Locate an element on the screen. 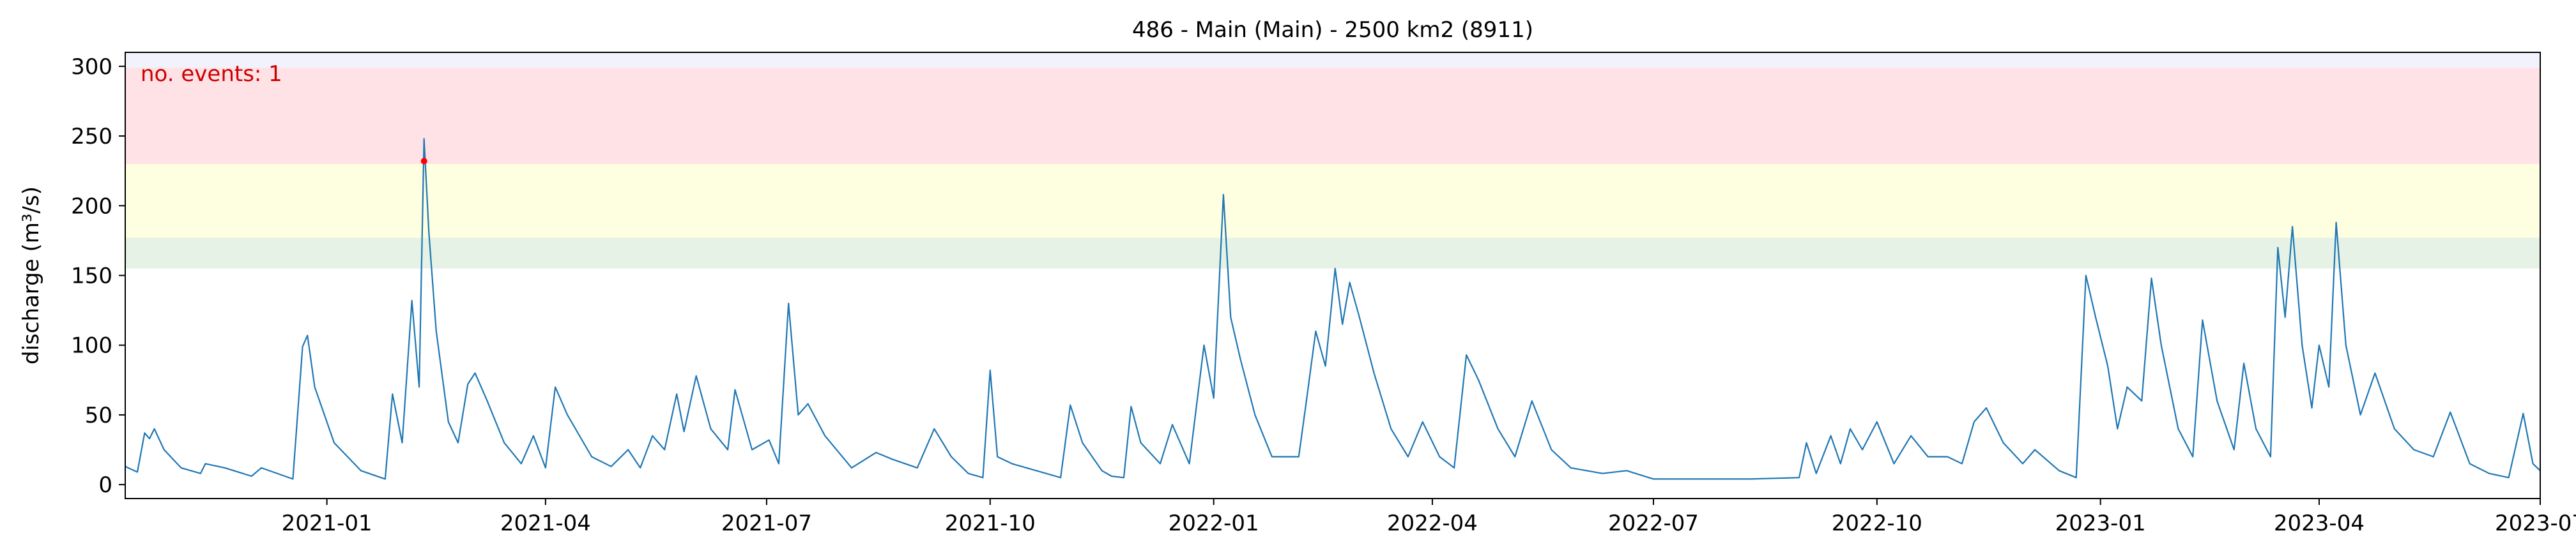  event-markers is located at coordinates (423, 161).